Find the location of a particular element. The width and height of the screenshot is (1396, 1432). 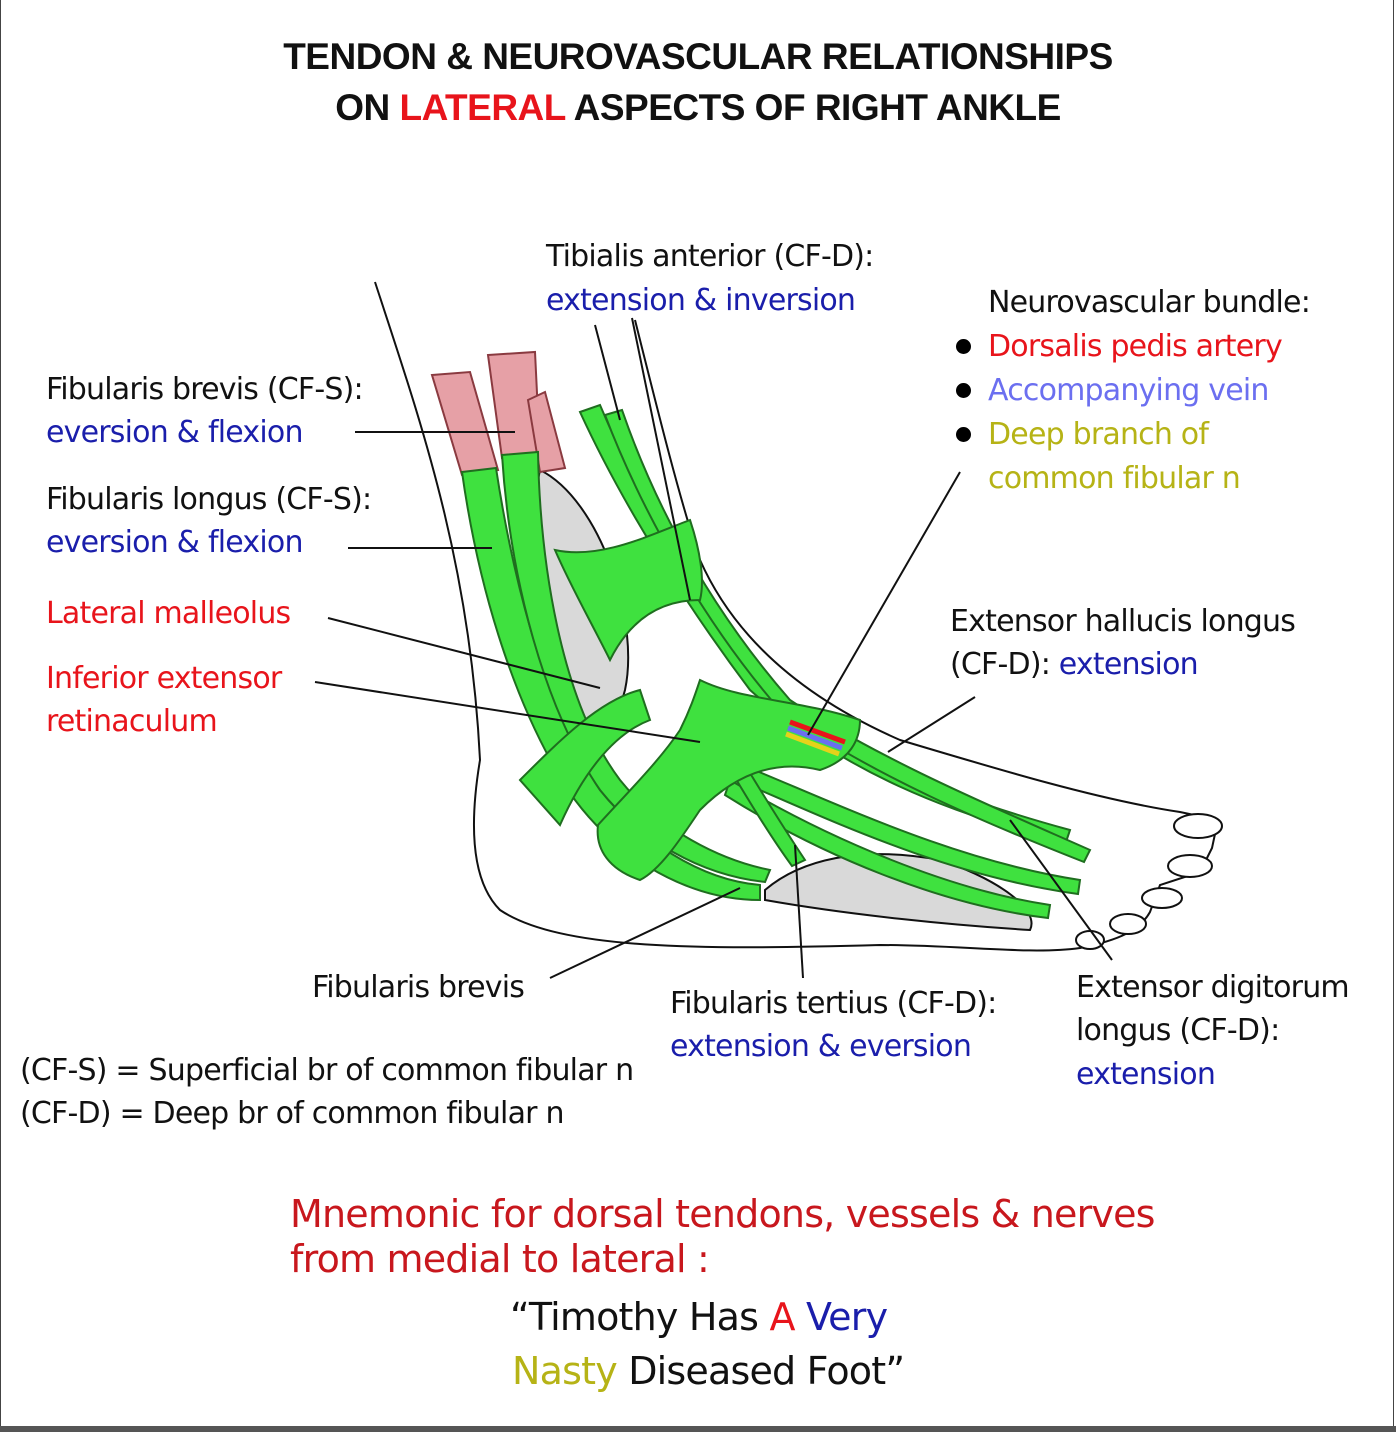

retinaculum-band-lower is located at coordinates (585, 757).